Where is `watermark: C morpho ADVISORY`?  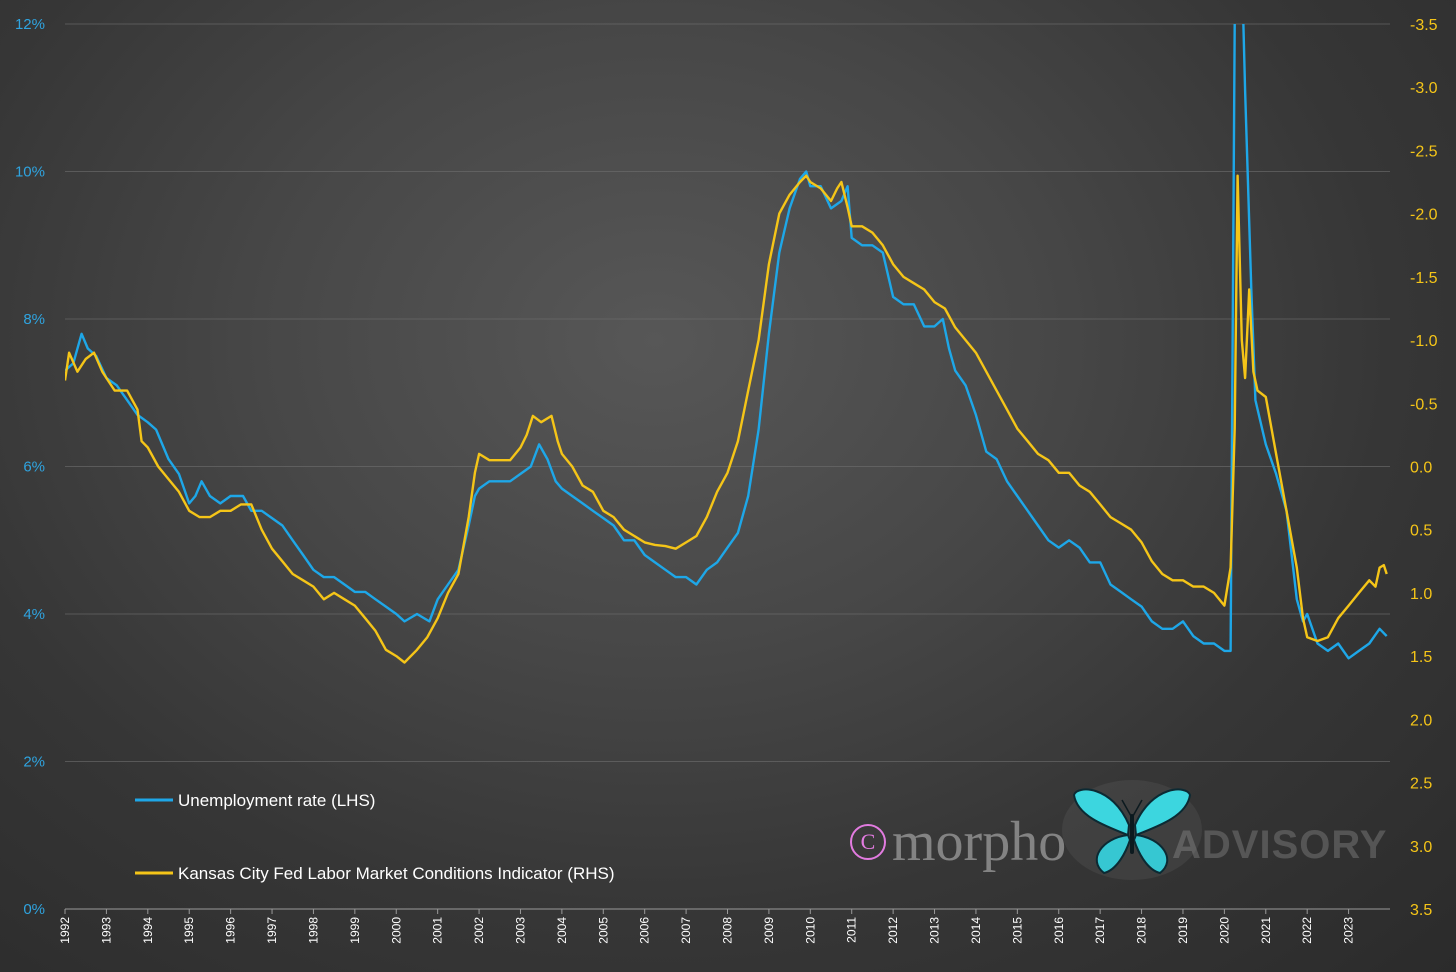
watermark: C morpho ADVISORY is located at coordinates (1118, 830).